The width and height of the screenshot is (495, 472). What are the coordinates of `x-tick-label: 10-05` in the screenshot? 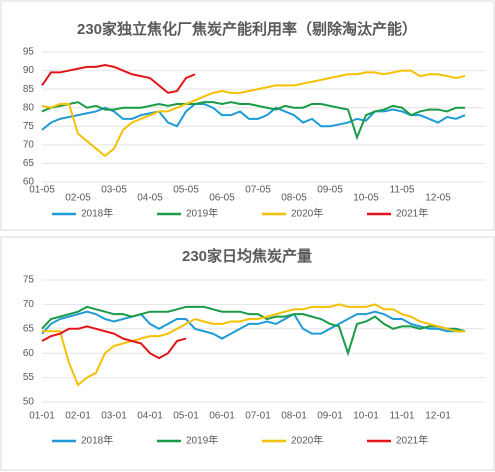 It's located at (366, 198).